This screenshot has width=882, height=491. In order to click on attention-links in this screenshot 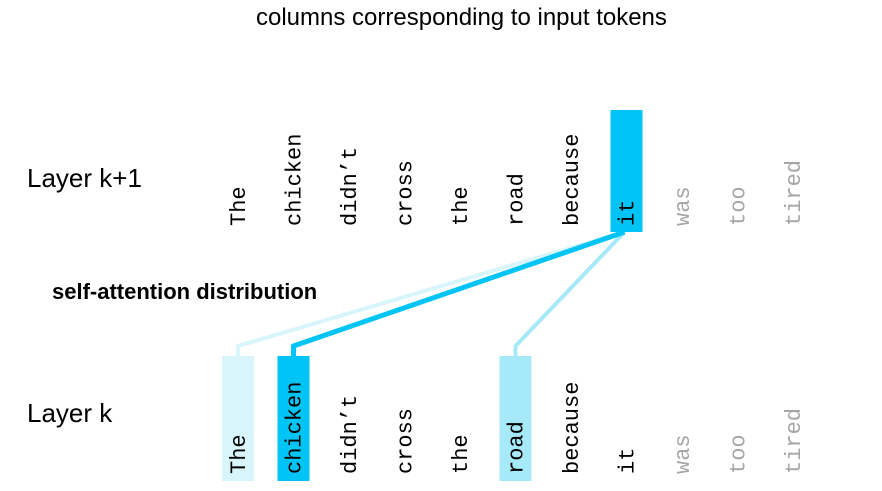, I will do `click(431, 292)`.